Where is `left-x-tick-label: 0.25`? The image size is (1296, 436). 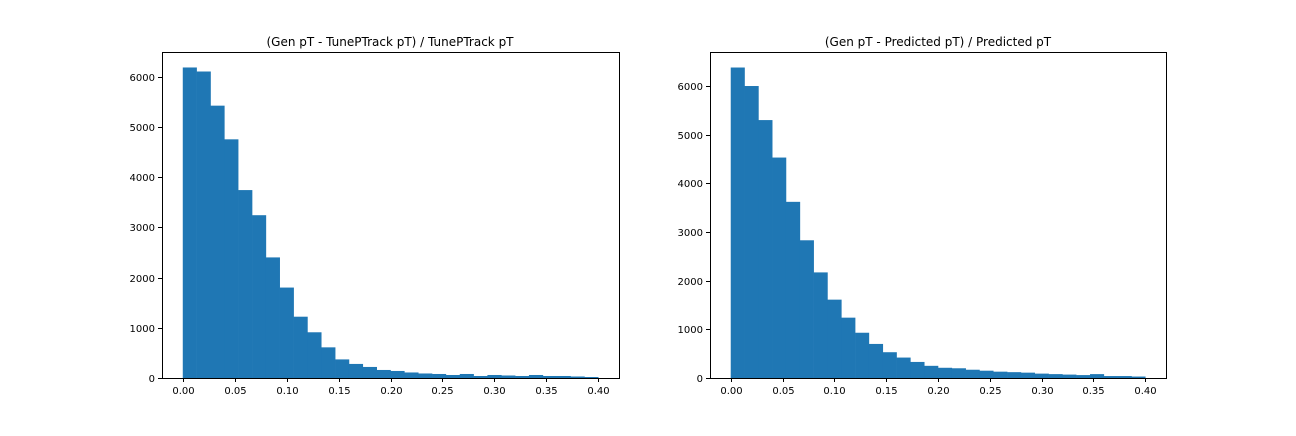 left-x-tick-label: 0.25 is located at coordinates (442, 391).